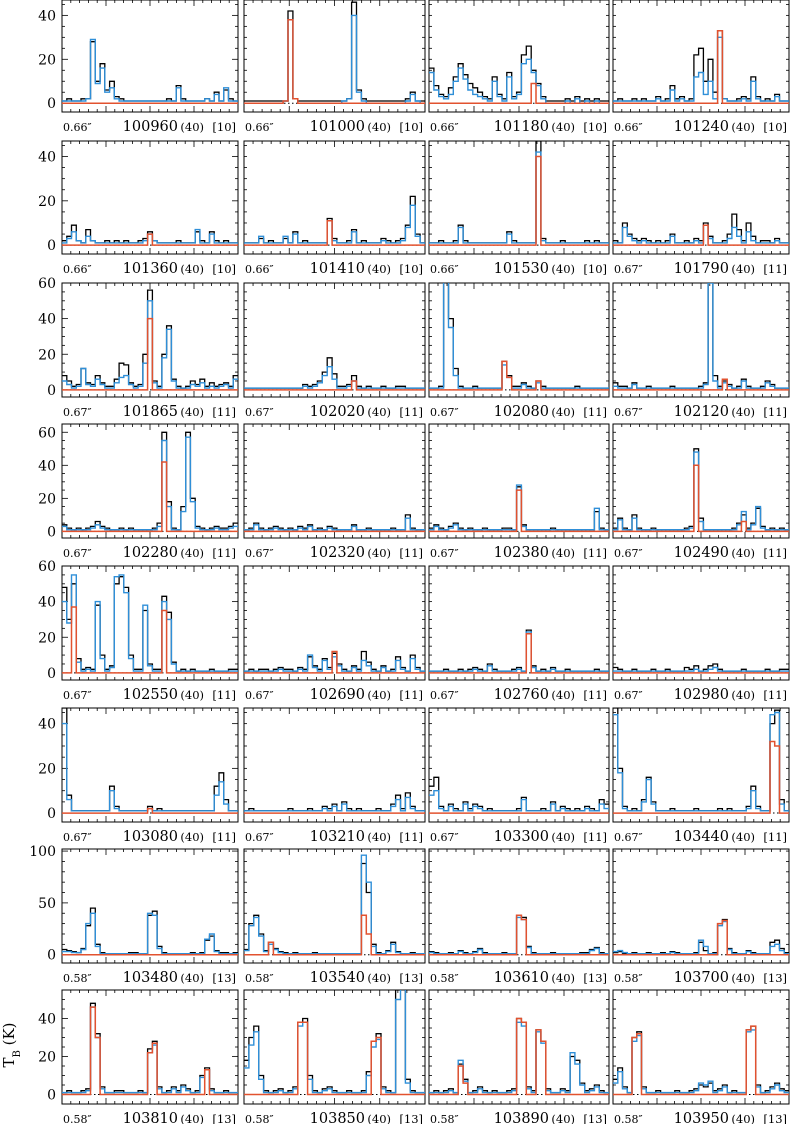 The image size is (793, 1124). I want to click on spectrum-panel: 0.58″ 103850 (40) [13], so click(334, 1056).